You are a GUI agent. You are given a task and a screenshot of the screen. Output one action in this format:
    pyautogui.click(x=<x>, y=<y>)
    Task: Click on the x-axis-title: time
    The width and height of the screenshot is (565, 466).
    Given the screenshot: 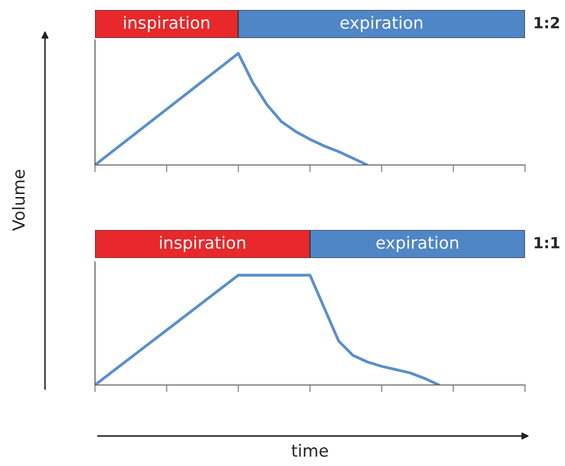 What is the action you would take?
    pyautogui.click(x=310, y=450)
    